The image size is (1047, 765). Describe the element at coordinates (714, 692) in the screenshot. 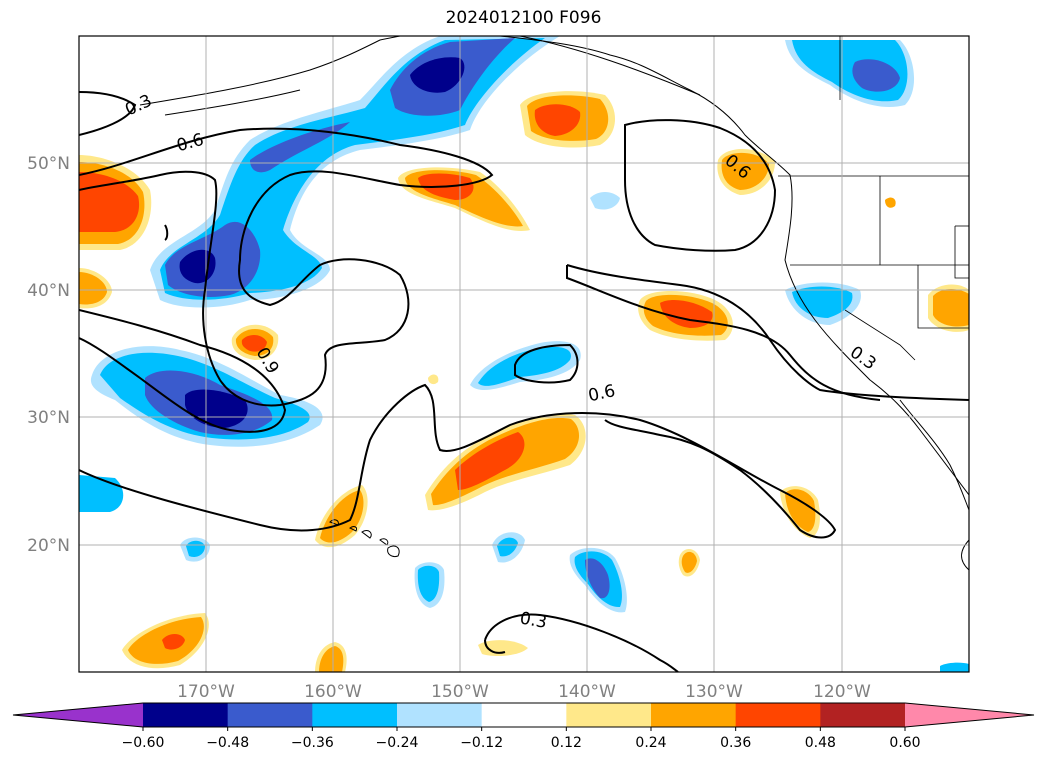

I see `lon-tick-label: 130°W` at that location.